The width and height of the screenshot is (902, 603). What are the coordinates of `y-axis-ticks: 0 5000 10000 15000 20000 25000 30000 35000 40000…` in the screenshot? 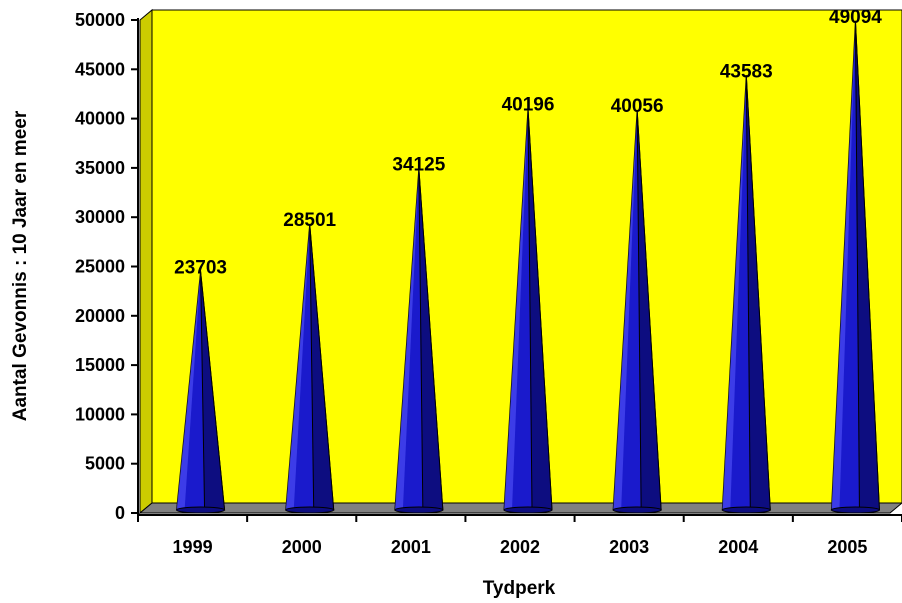 It's located at (106, 266).